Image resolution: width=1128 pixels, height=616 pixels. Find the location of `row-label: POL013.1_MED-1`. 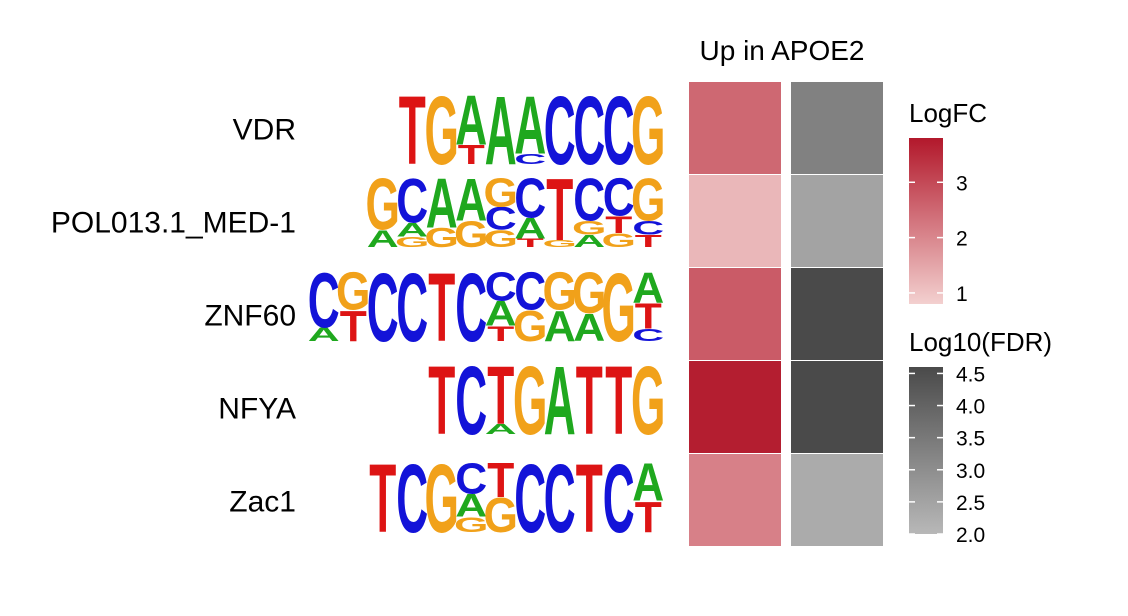

row-label: POL013.1_MED-1 is located at coordinates (173, 223).